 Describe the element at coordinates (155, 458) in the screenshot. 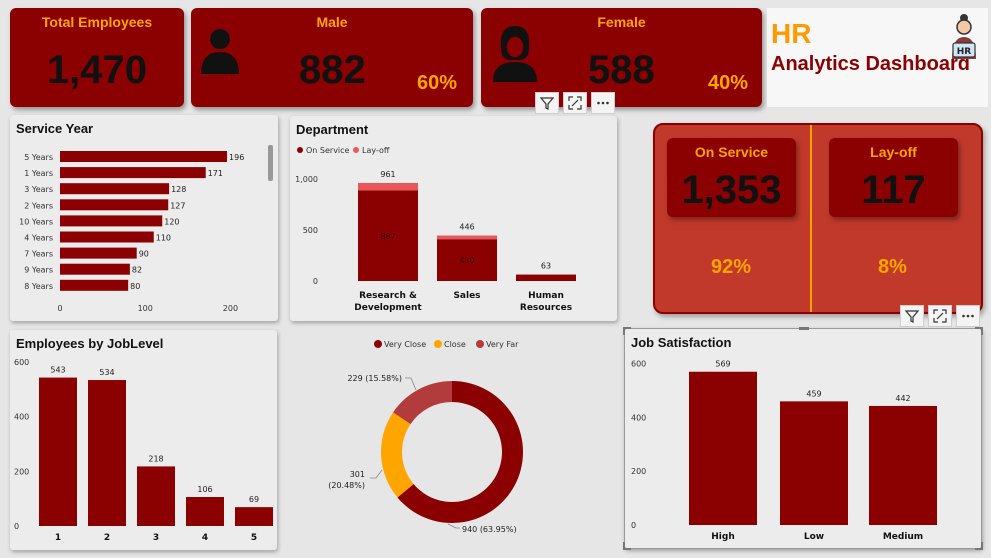

I see `job-level-value-label: 218` at that location.